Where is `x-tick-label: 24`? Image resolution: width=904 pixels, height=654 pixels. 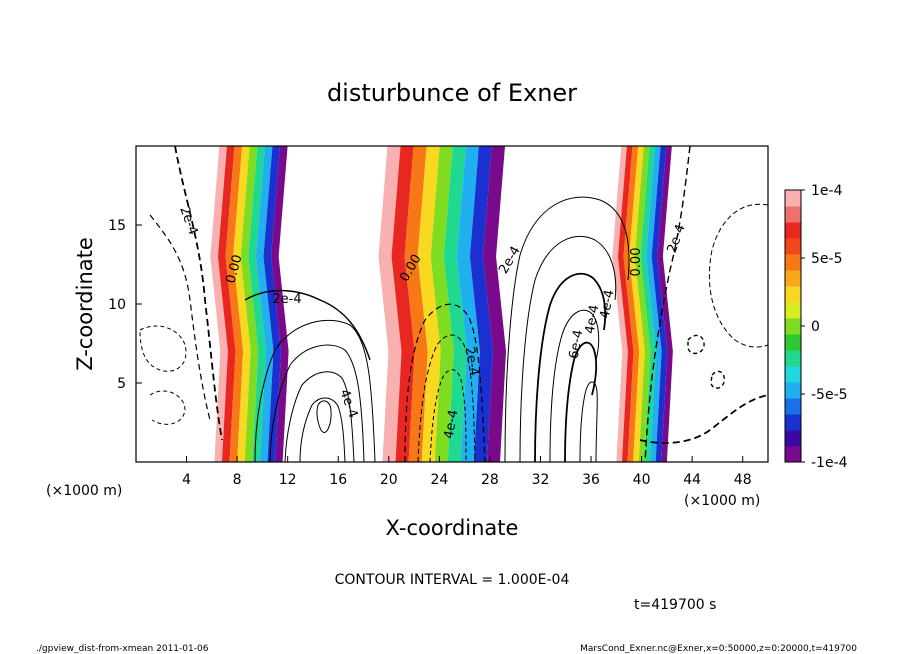 x-tick-label: 24 is located at coordinates (439, 480).